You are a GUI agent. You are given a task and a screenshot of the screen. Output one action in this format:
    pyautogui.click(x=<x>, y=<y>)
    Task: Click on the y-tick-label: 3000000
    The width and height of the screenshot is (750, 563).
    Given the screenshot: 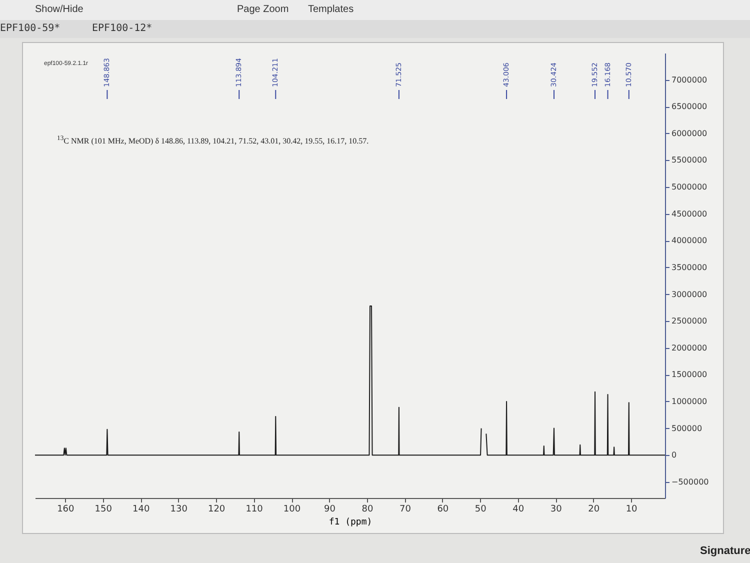 What is the action you would take?
    pyautogui.click(x=690, y=294)
    